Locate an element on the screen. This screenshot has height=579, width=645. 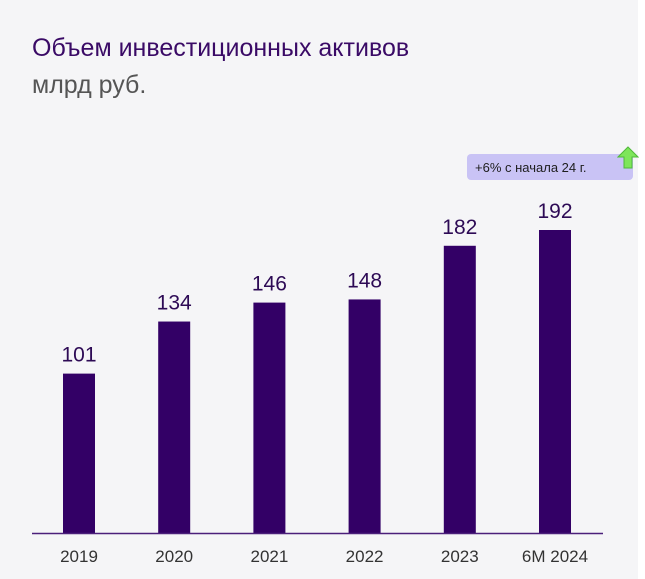
x-tick-label: 2019 is located at coordinates (79, 556).